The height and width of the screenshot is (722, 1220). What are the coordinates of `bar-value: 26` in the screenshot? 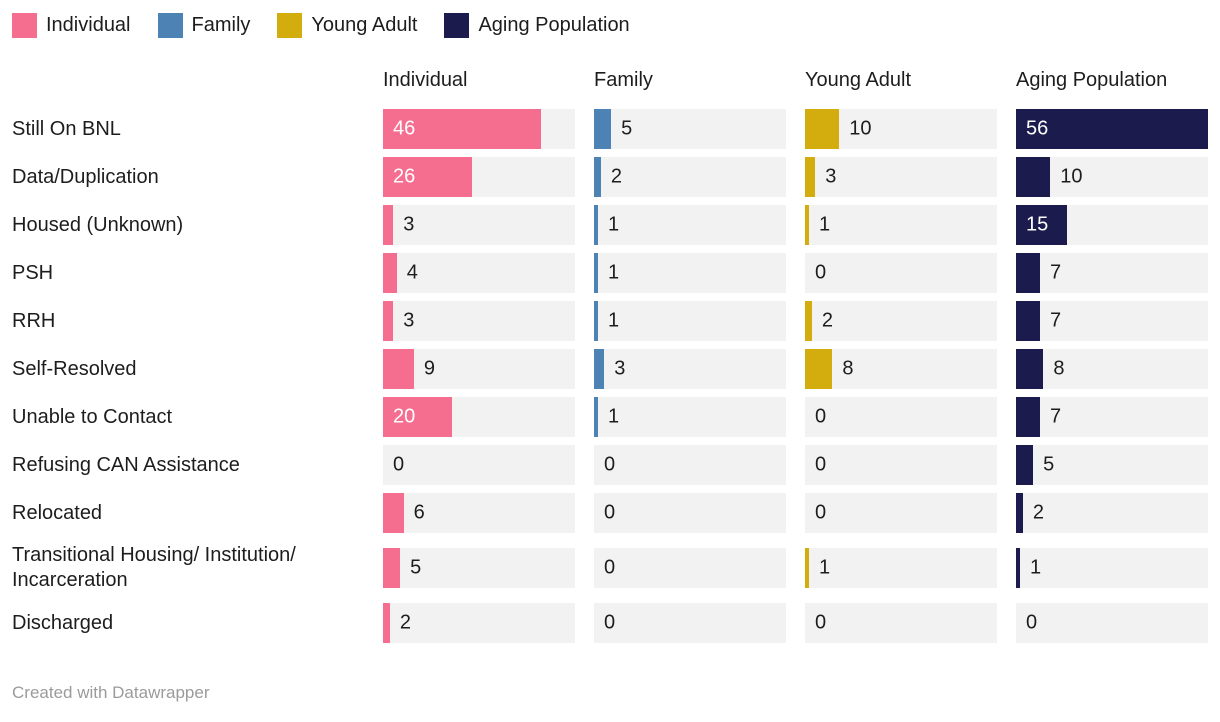 It's located at (404, 176).